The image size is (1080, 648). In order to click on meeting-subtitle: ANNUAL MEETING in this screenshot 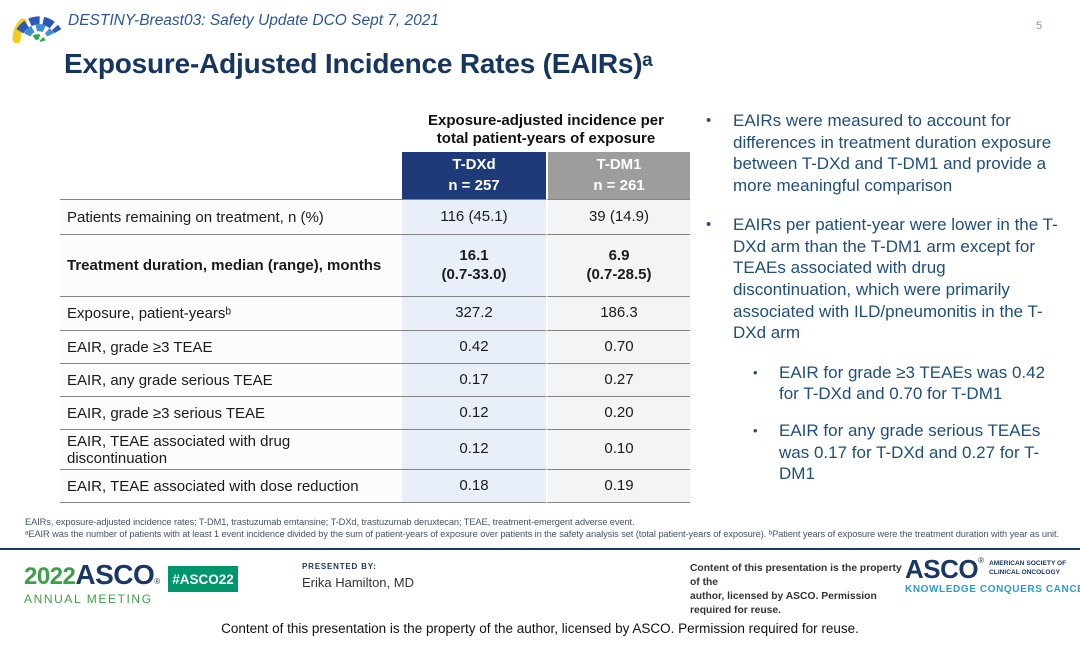, I will do `click(88, 599)`.